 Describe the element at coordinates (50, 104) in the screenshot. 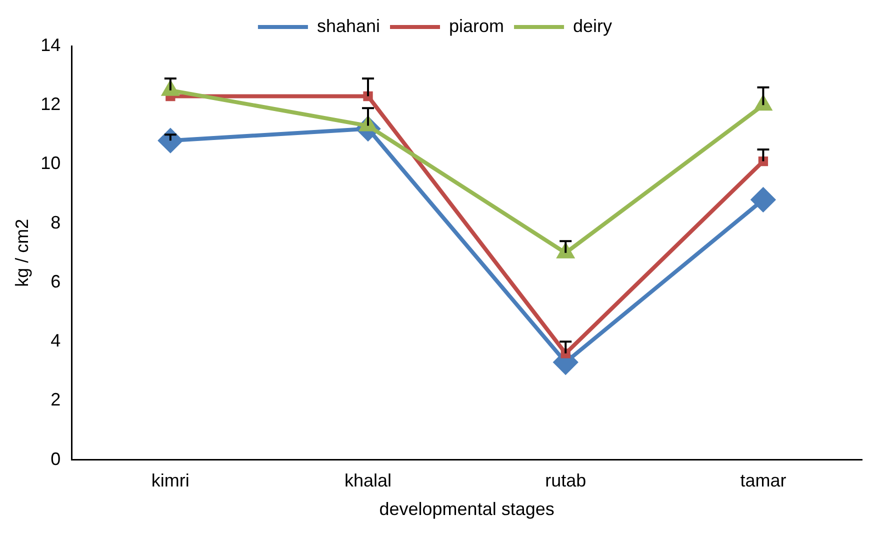

I see `y-tick-label: 12` at that location.